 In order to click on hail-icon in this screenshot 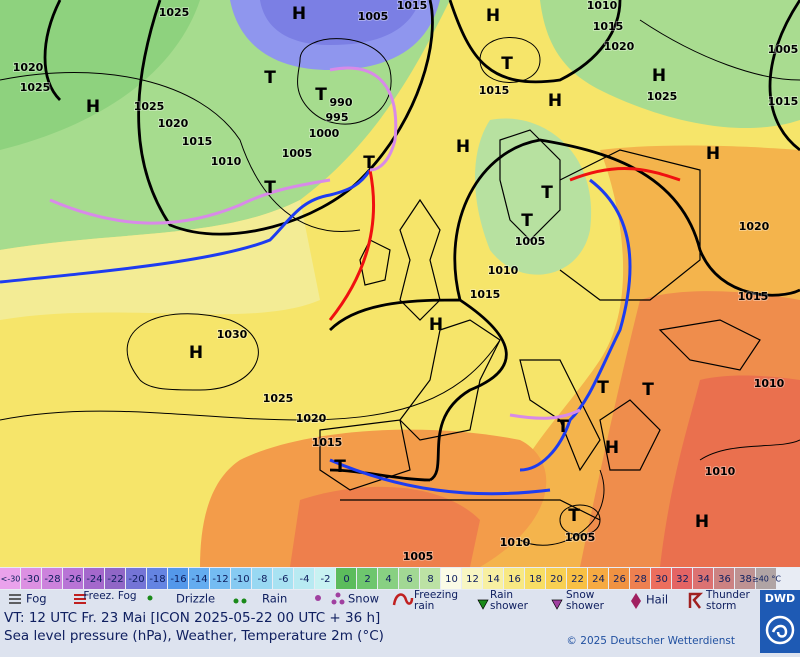, I will do `click(636, 601)`.